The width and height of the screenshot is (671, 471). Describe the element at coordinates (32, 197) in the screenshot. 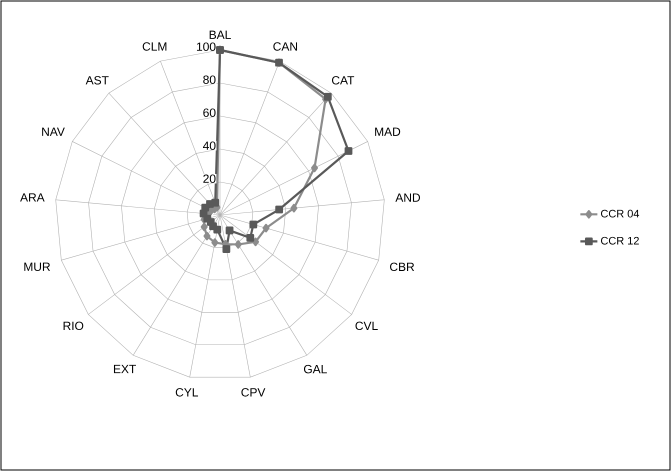

I see `spoke-label: ARA` at that location.